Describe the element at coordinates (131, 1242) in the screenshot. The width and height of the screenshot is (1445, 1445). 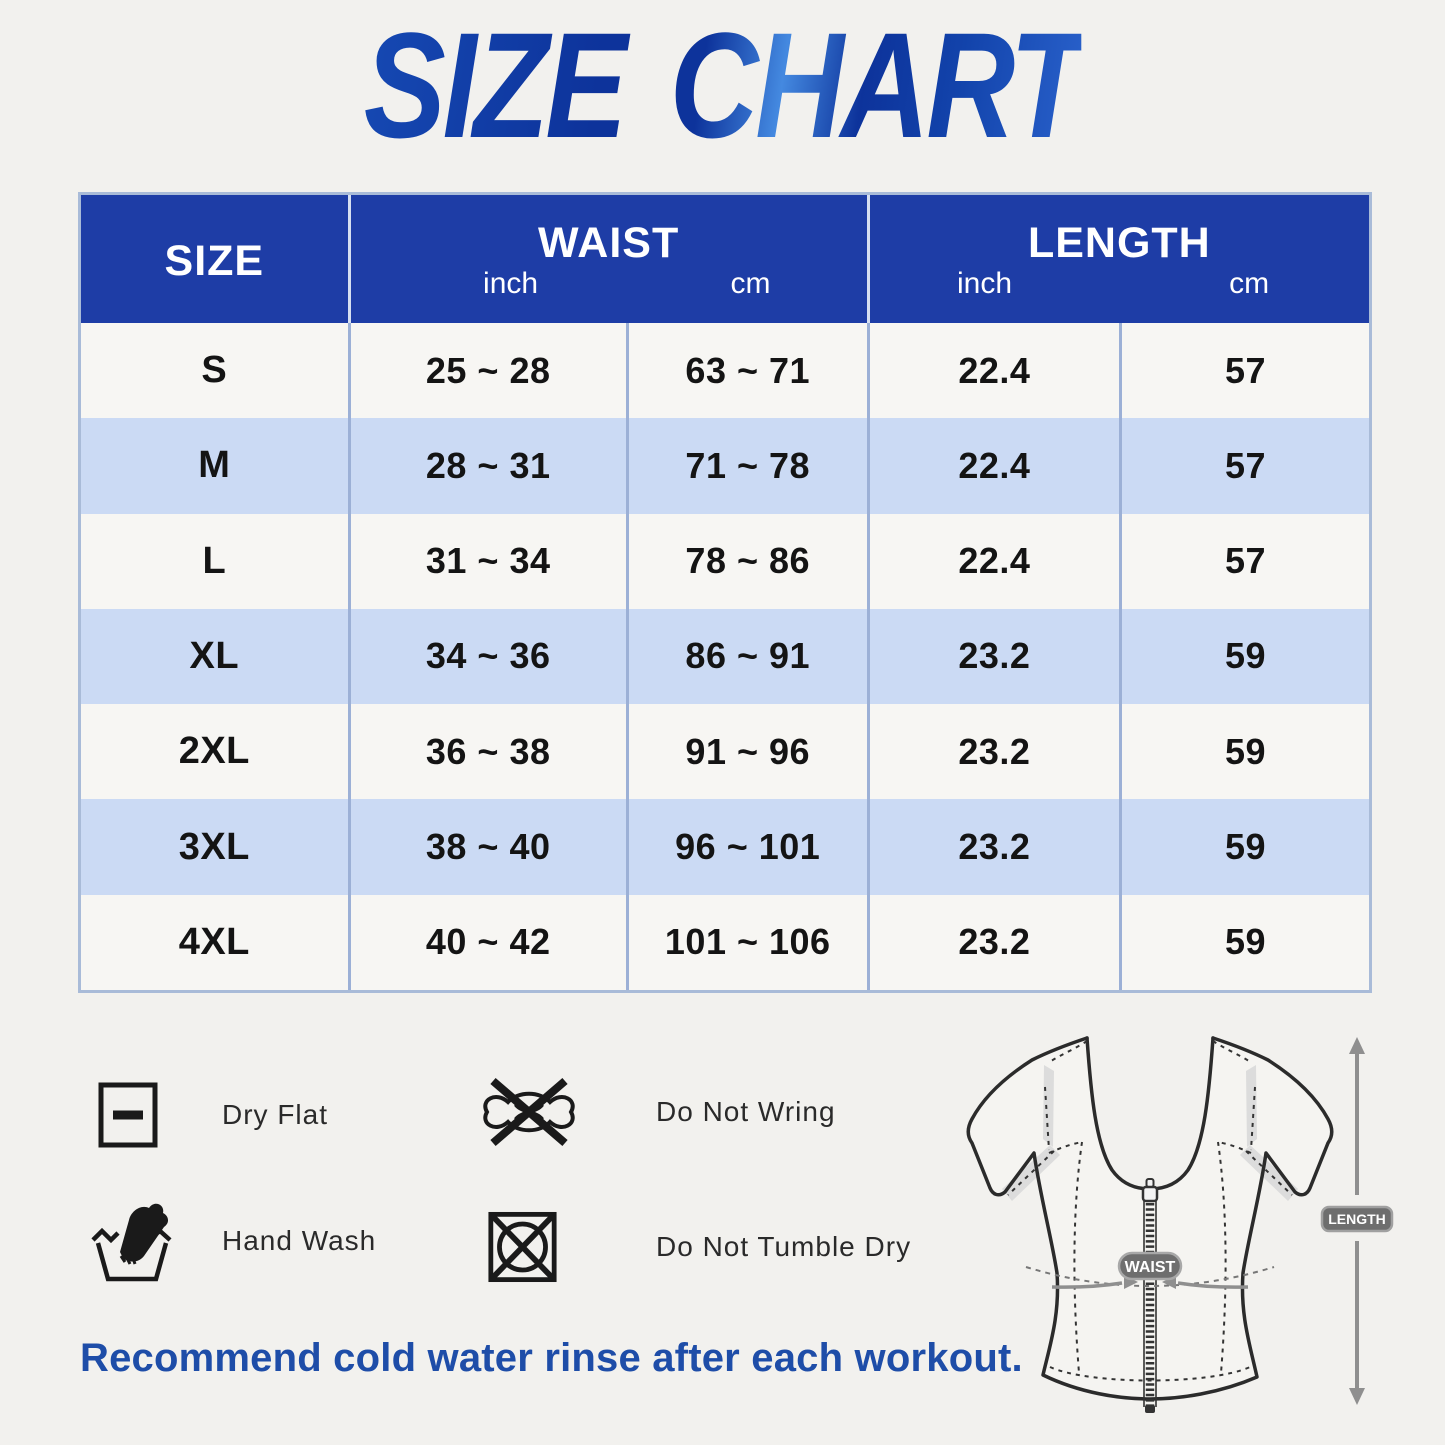
I see `hand-wash-icon` at that location.